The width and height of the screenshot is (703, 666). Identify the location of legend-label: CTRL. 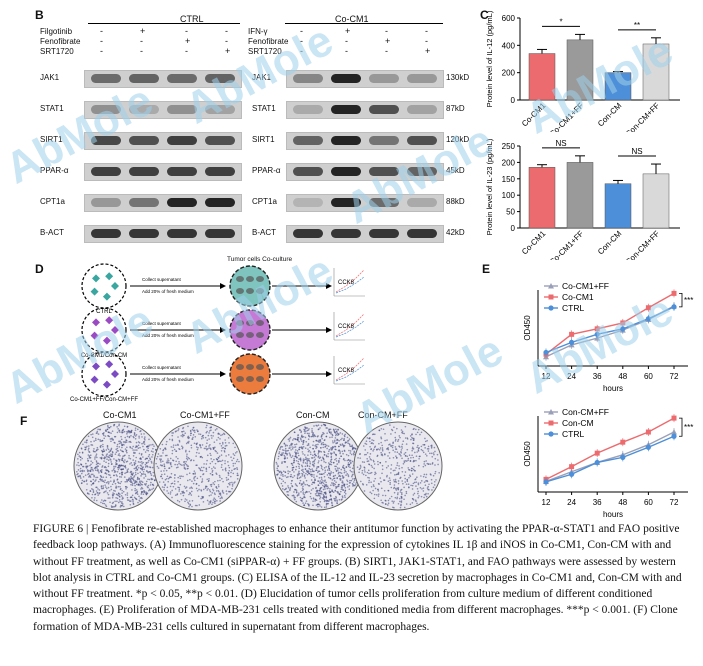
(573, 308).